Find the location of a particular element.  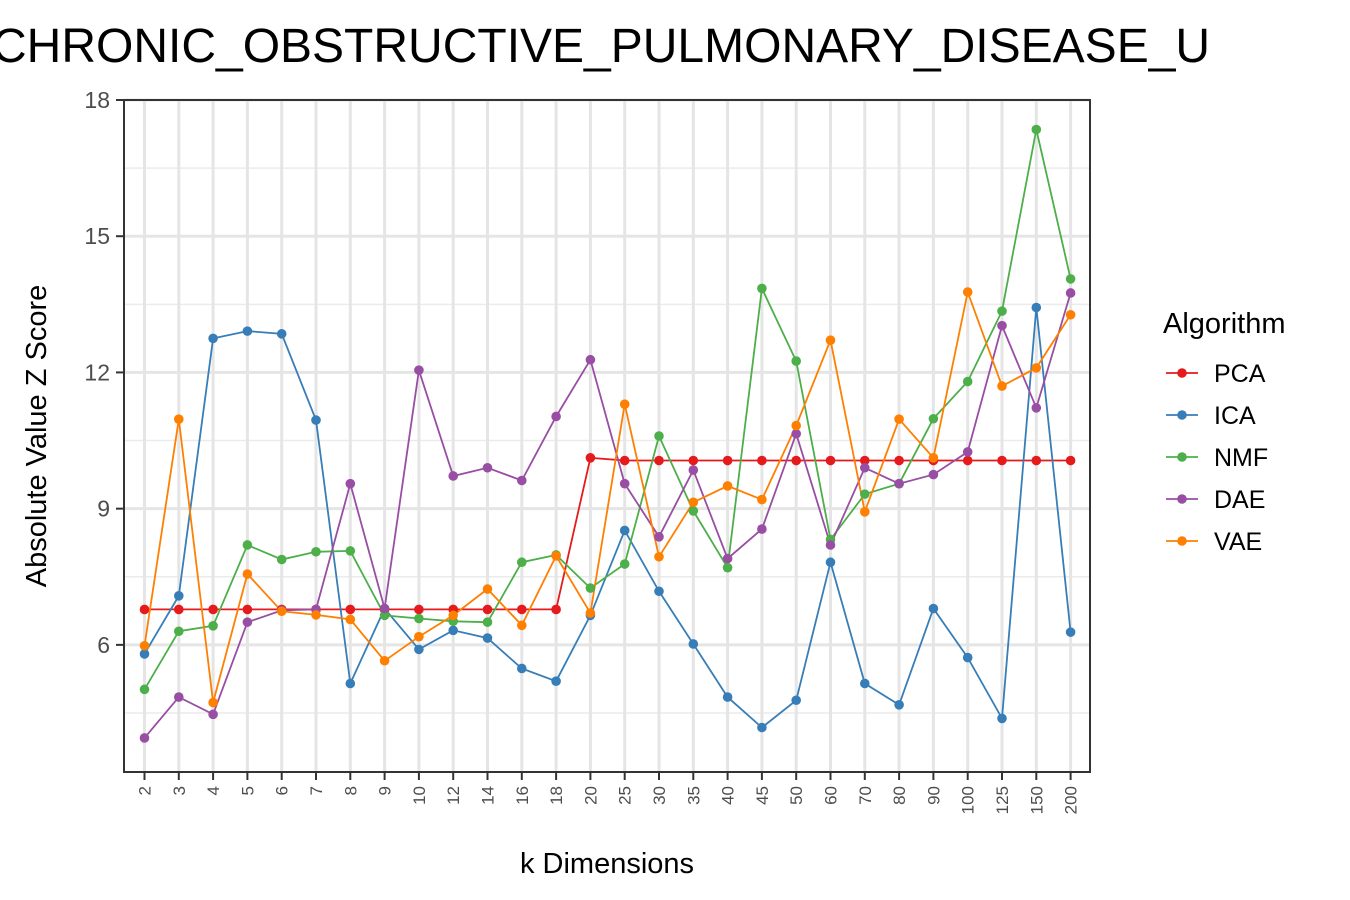

x-tick-label: 125 is located at coordinates (1002, 800).